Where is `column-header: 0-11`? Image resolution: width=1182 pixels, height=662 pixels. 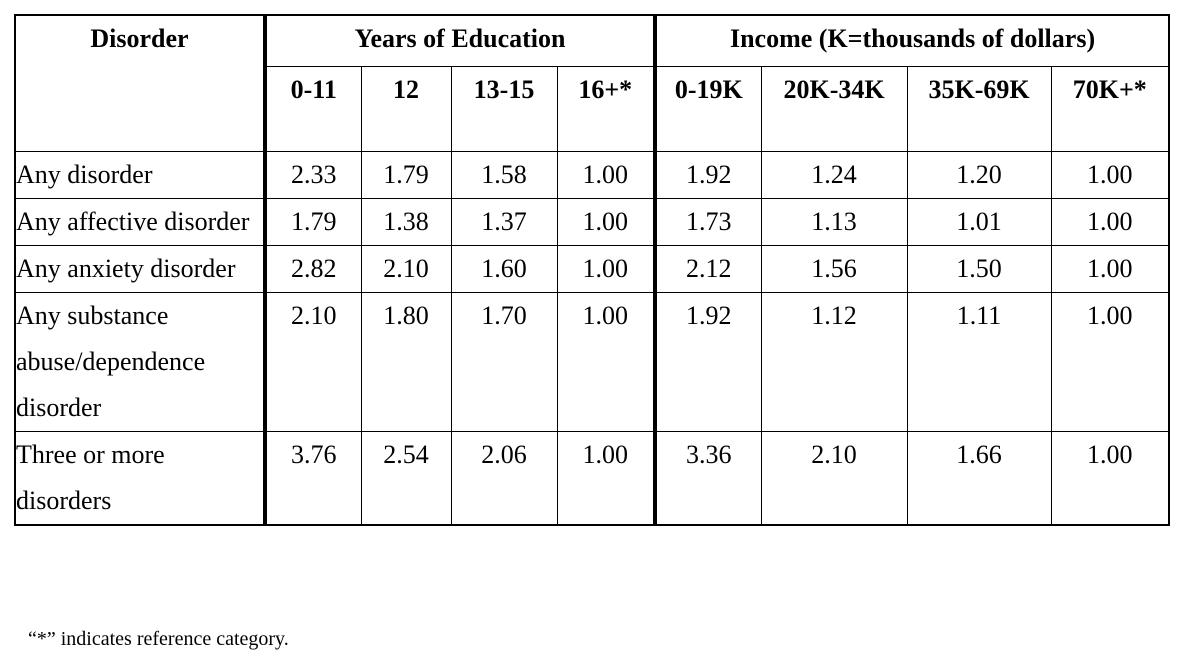
column-header: 0-11 is located at coordinates (312, 109).